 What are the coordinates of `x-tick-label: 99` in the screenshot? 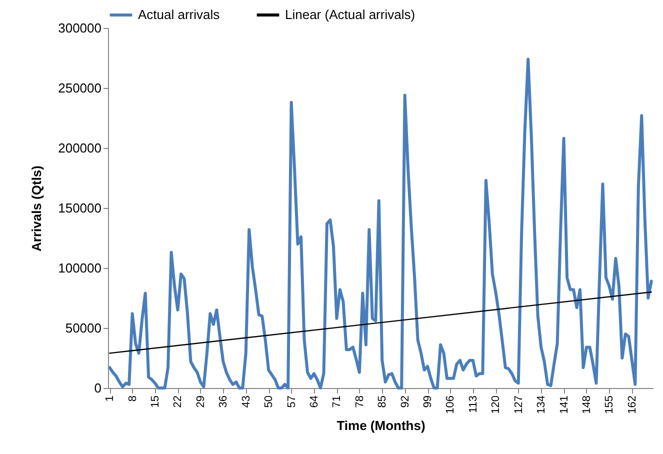 It's located at (428, 402).